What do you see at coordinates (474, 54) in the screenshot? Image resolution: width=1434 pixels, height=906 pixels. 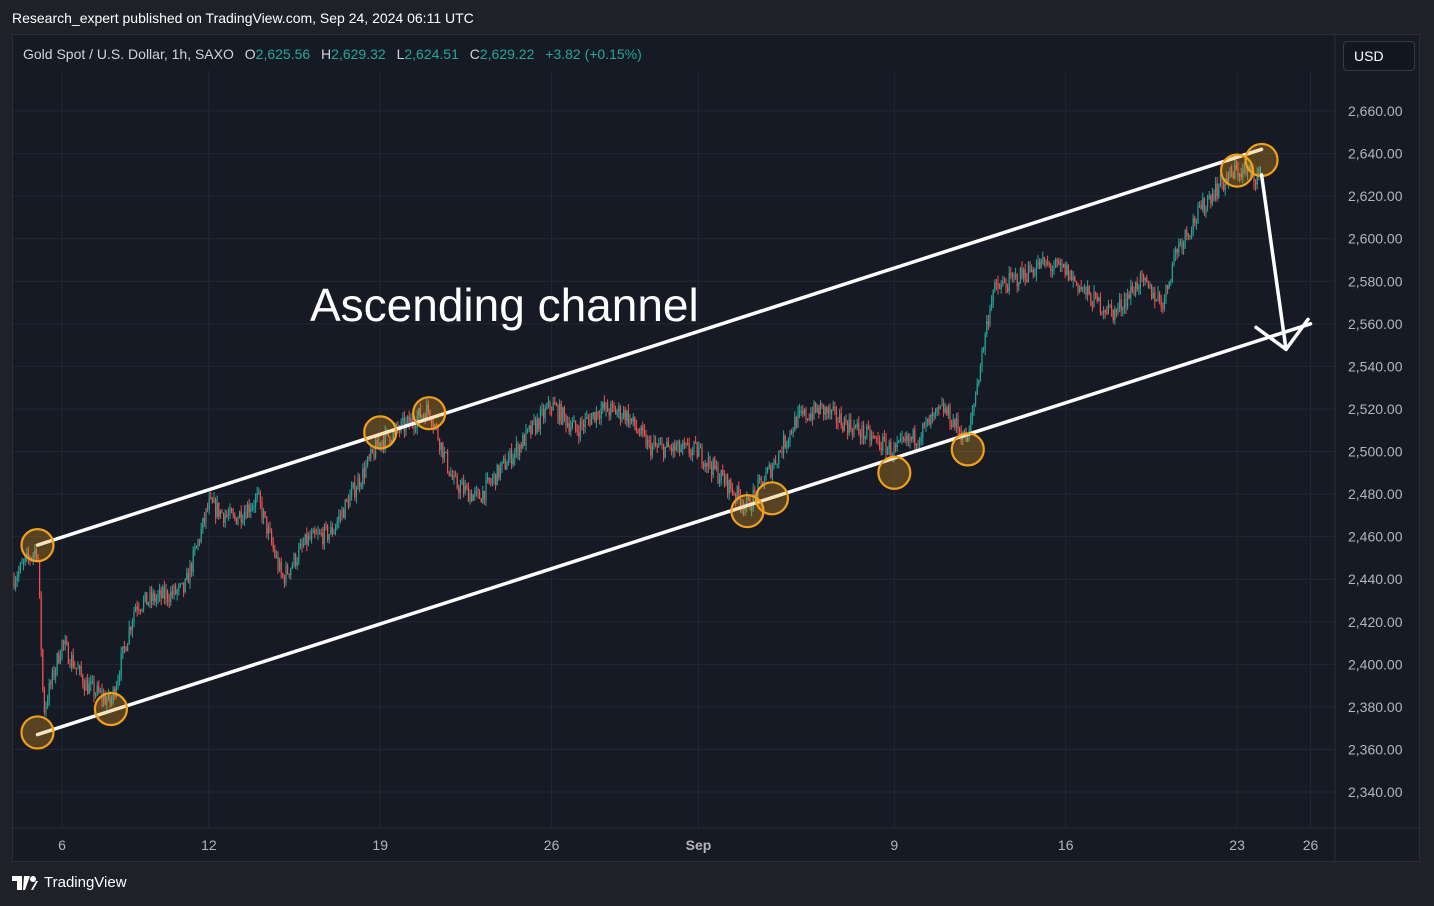 I see `close-label: C` at bounding box center [474, 54].